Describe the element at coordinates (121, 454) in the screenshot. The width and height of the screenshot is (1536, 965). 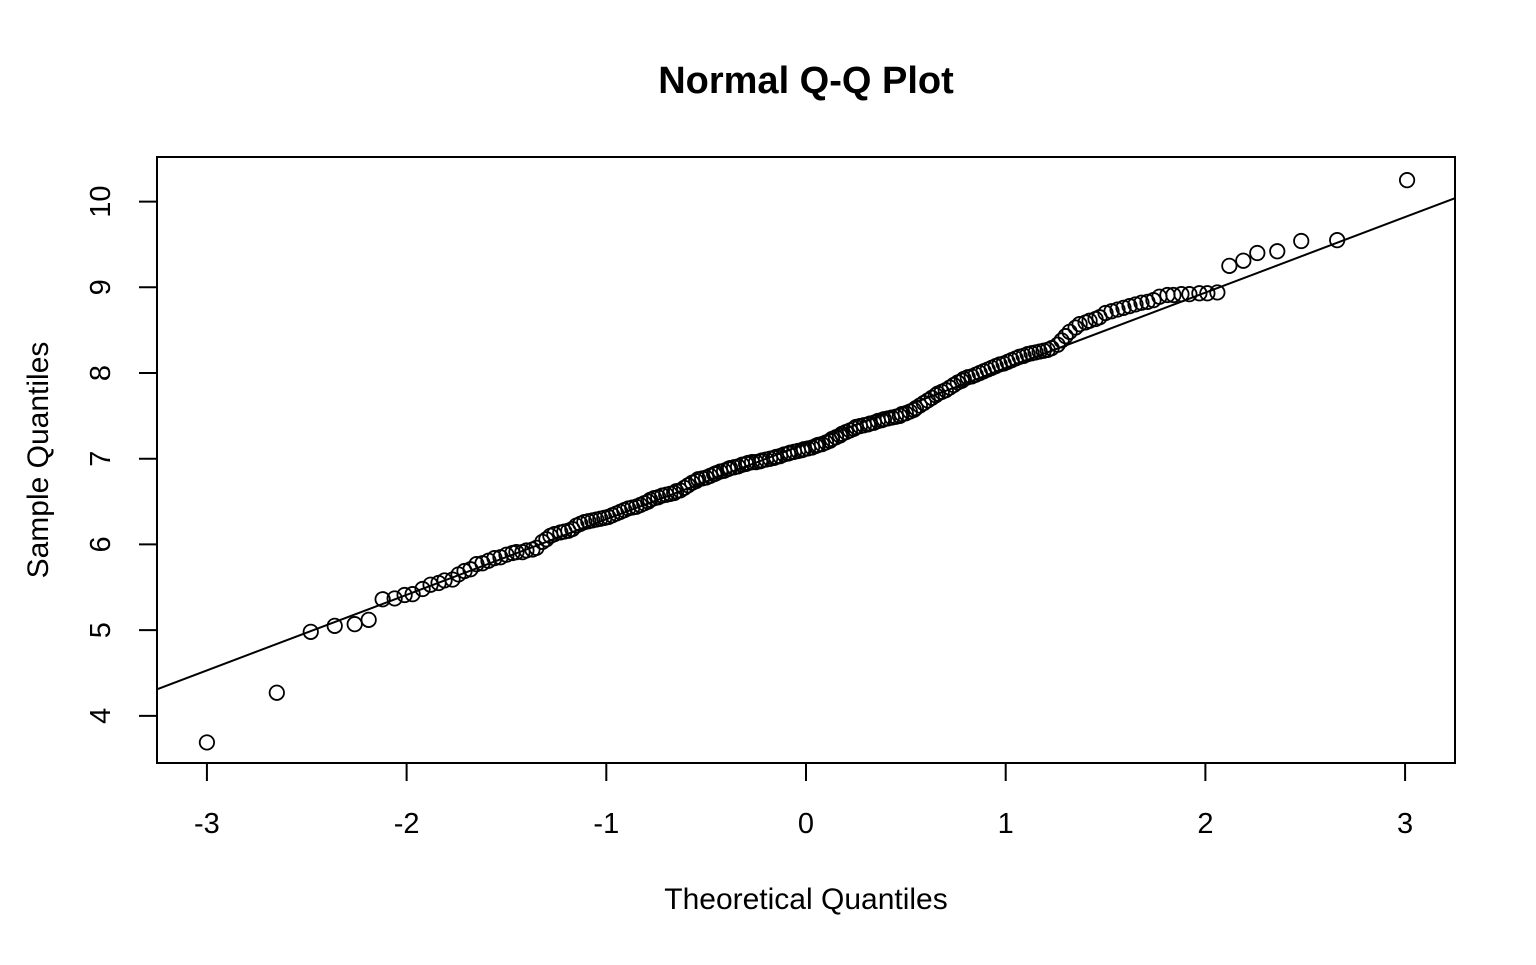
I see `y-axis: 4 5 6 7 8 9 10` at that location.